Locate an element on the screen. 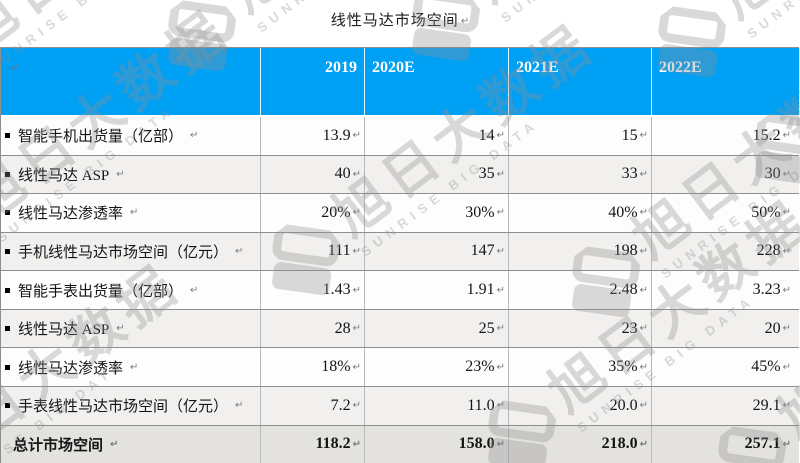  cell-value: 20.0 is located at coordinates (623, 405).